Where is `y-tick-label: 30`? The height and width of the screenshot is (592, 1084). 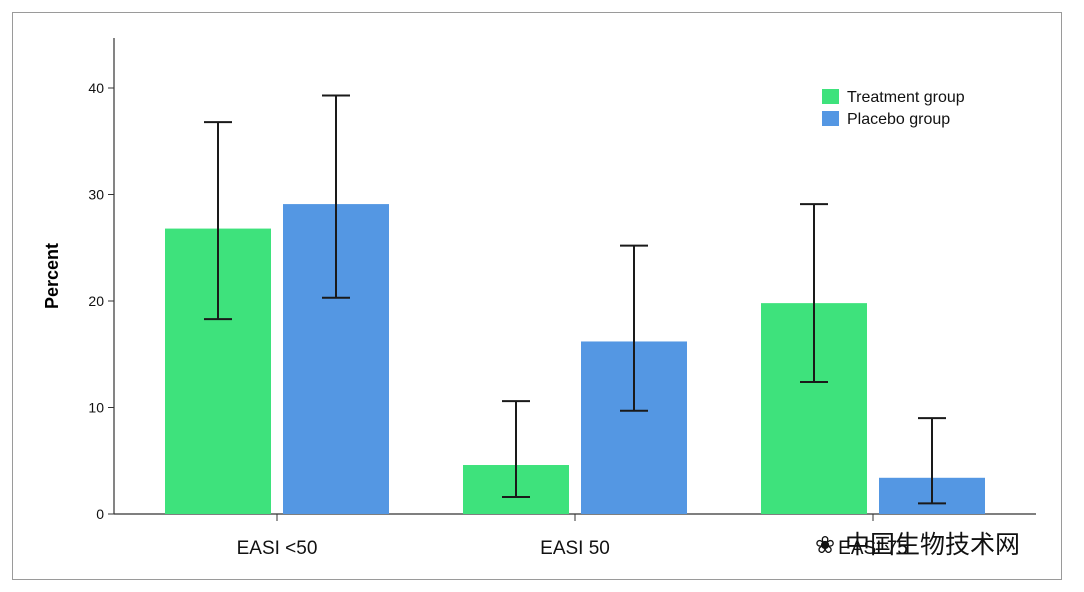
y-tick-label: 30 is located at coordinates (96, 195).